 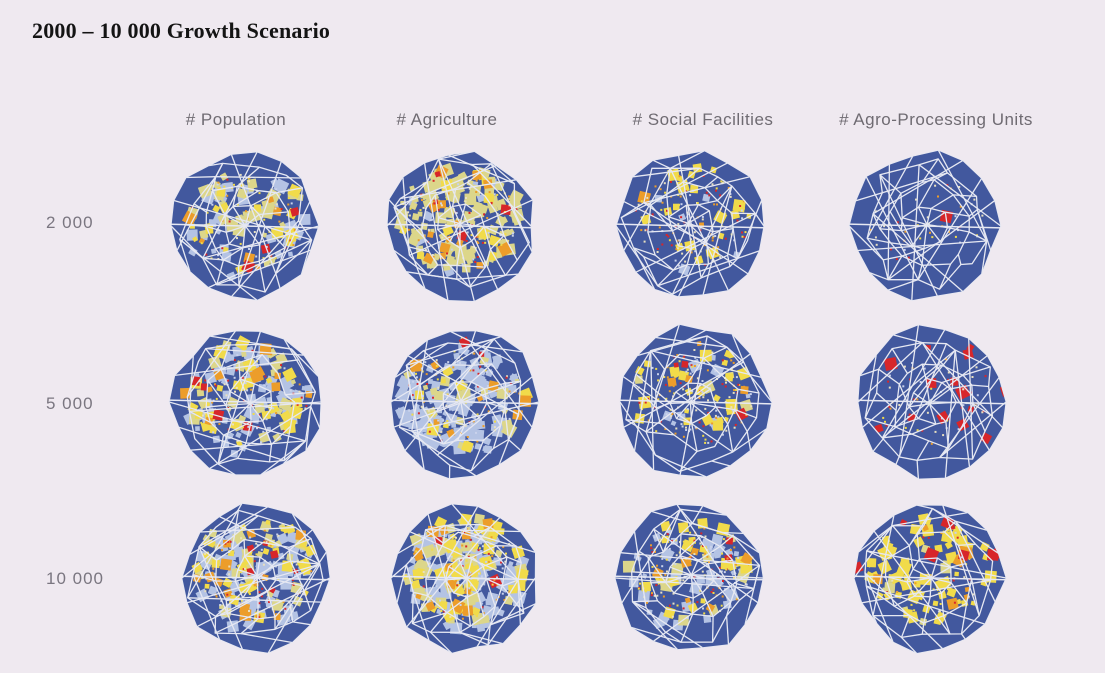 What do you see at coordinates (447, 119) in the screenshot?
I see `column-header-agriculture: # Agriculture` at bounding box center [447, 119].